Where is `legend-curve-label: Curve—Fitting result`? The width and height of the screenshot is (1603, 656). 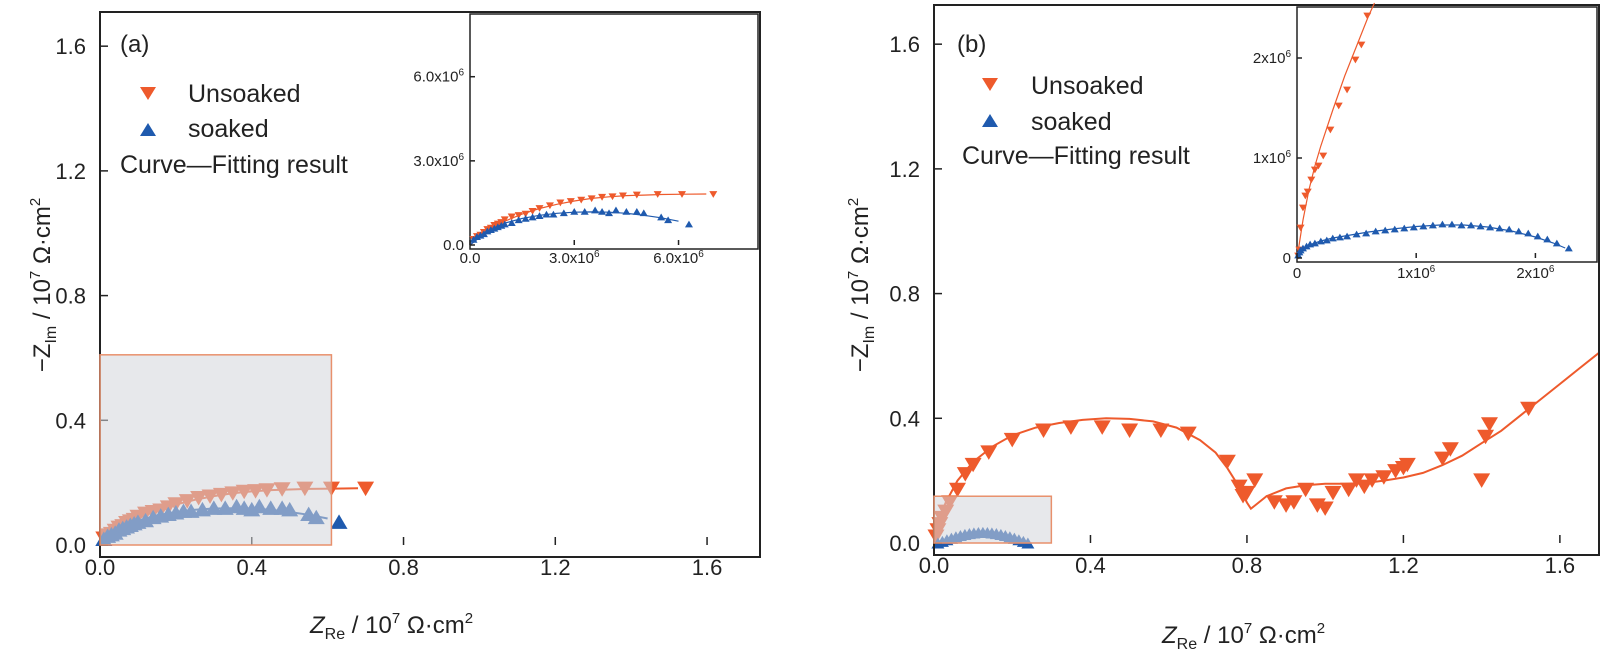 legend-curve-label: Curve—Fitting result is located at coordinates (1076, 156).